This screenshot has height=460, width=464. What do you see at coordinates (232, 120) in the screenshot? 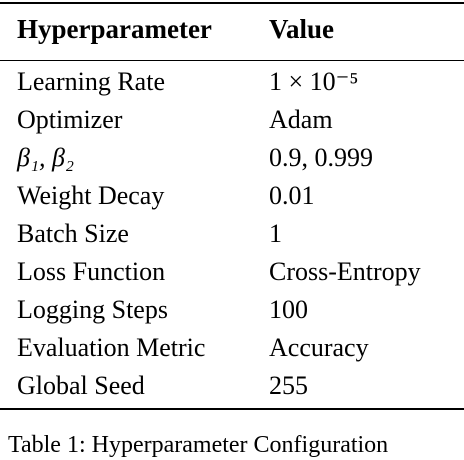
I see `table-row: Optimizer Adam` at bounding box center [232, 120].